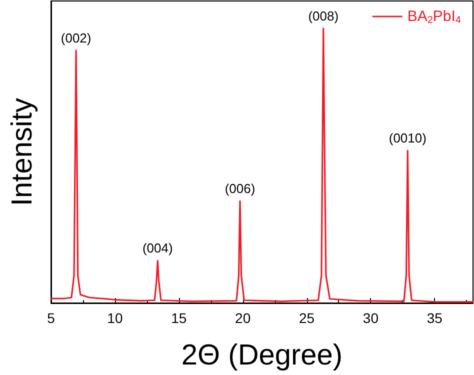 Image resolution: width=474 pixels, height=375 pixels. Describe the element at coordinates (51, 318) in the screenshot. I see `x-tick-label: 5` at that location.